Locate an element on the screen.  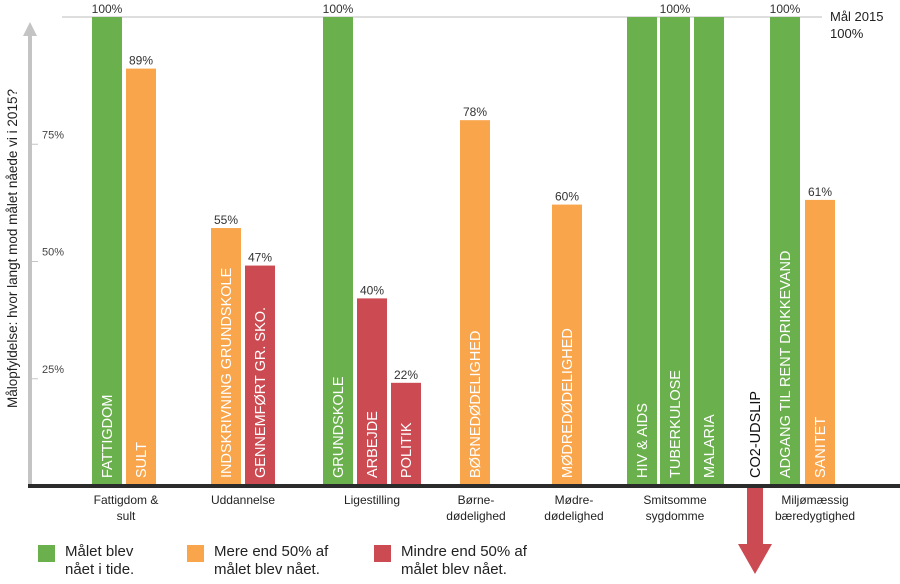
bar-value-label: 47% is located at coordinates (260, 258).